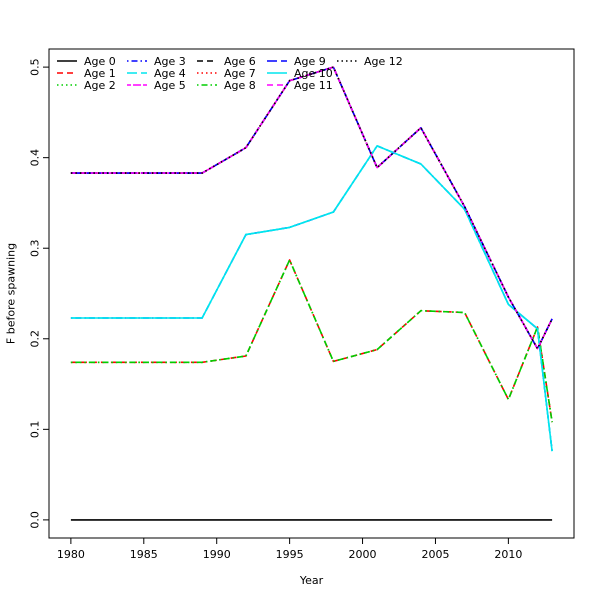 This screenshot has width=600, height=600. Describe the element at coordinates (144, 554) in the screenshot. I see `x-tick-label: 1985` at that location.